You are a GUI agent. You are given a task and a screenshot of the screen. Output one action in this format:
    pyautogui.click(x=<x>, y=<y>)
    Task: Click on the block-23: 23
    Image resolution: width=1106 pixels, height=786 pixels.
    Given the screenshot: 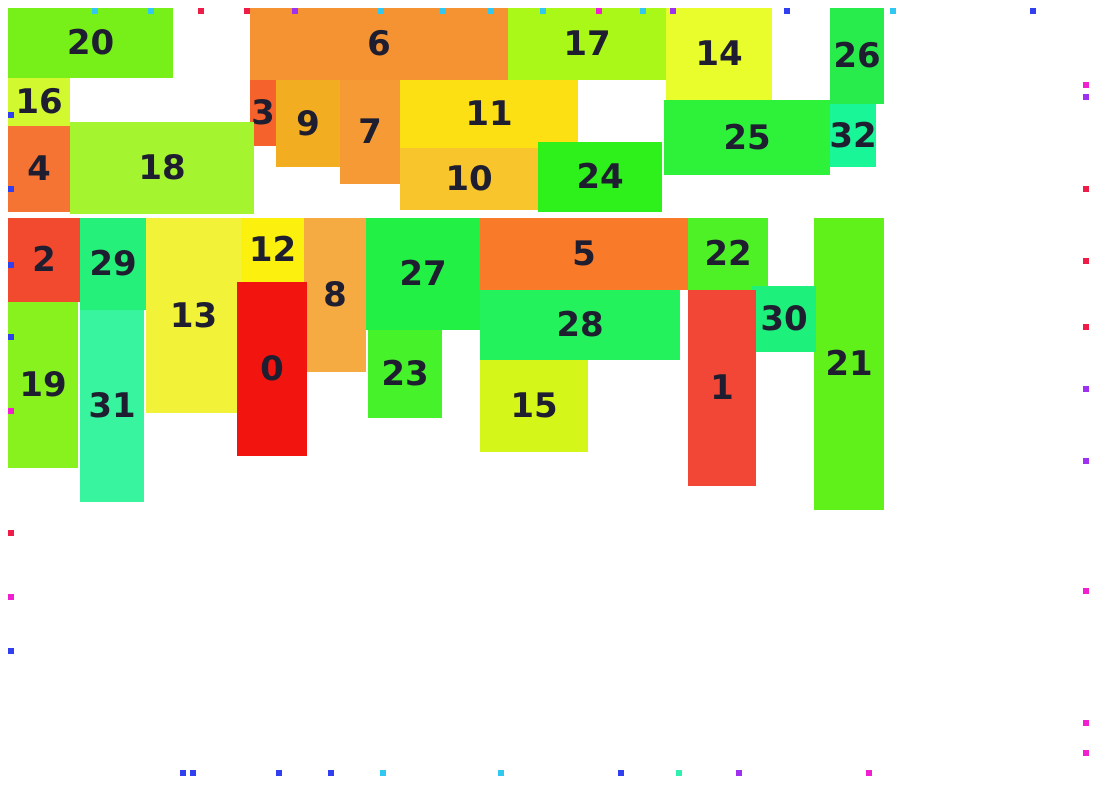 What is the action you would take?
    pyautogui.click(x=405, y=374)
    